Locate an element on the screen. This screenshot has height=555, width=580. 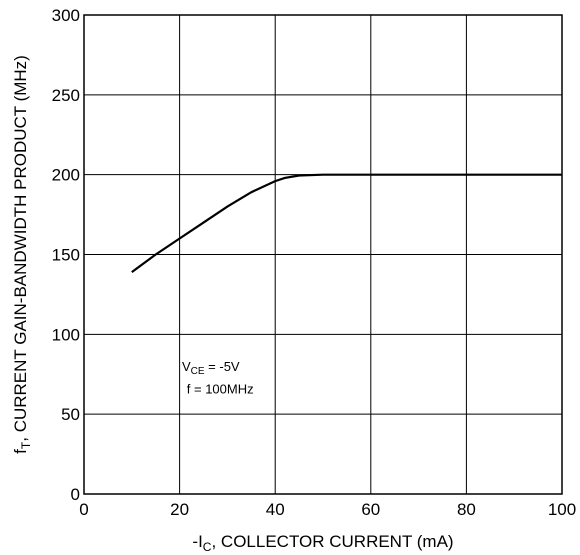
y-tick-label: 150 is located at coordinates (66, 255).